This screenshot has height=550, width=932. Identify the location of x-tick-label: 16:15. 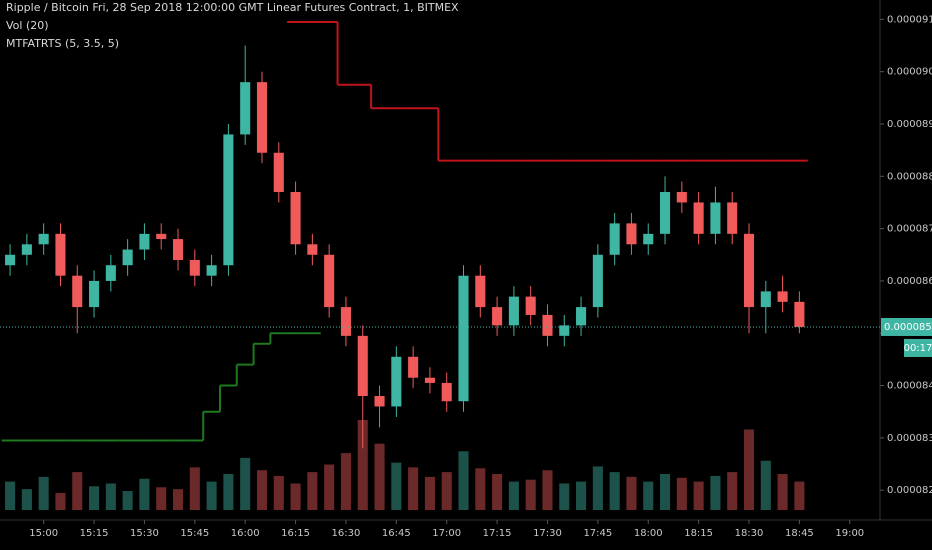
(295, 533).